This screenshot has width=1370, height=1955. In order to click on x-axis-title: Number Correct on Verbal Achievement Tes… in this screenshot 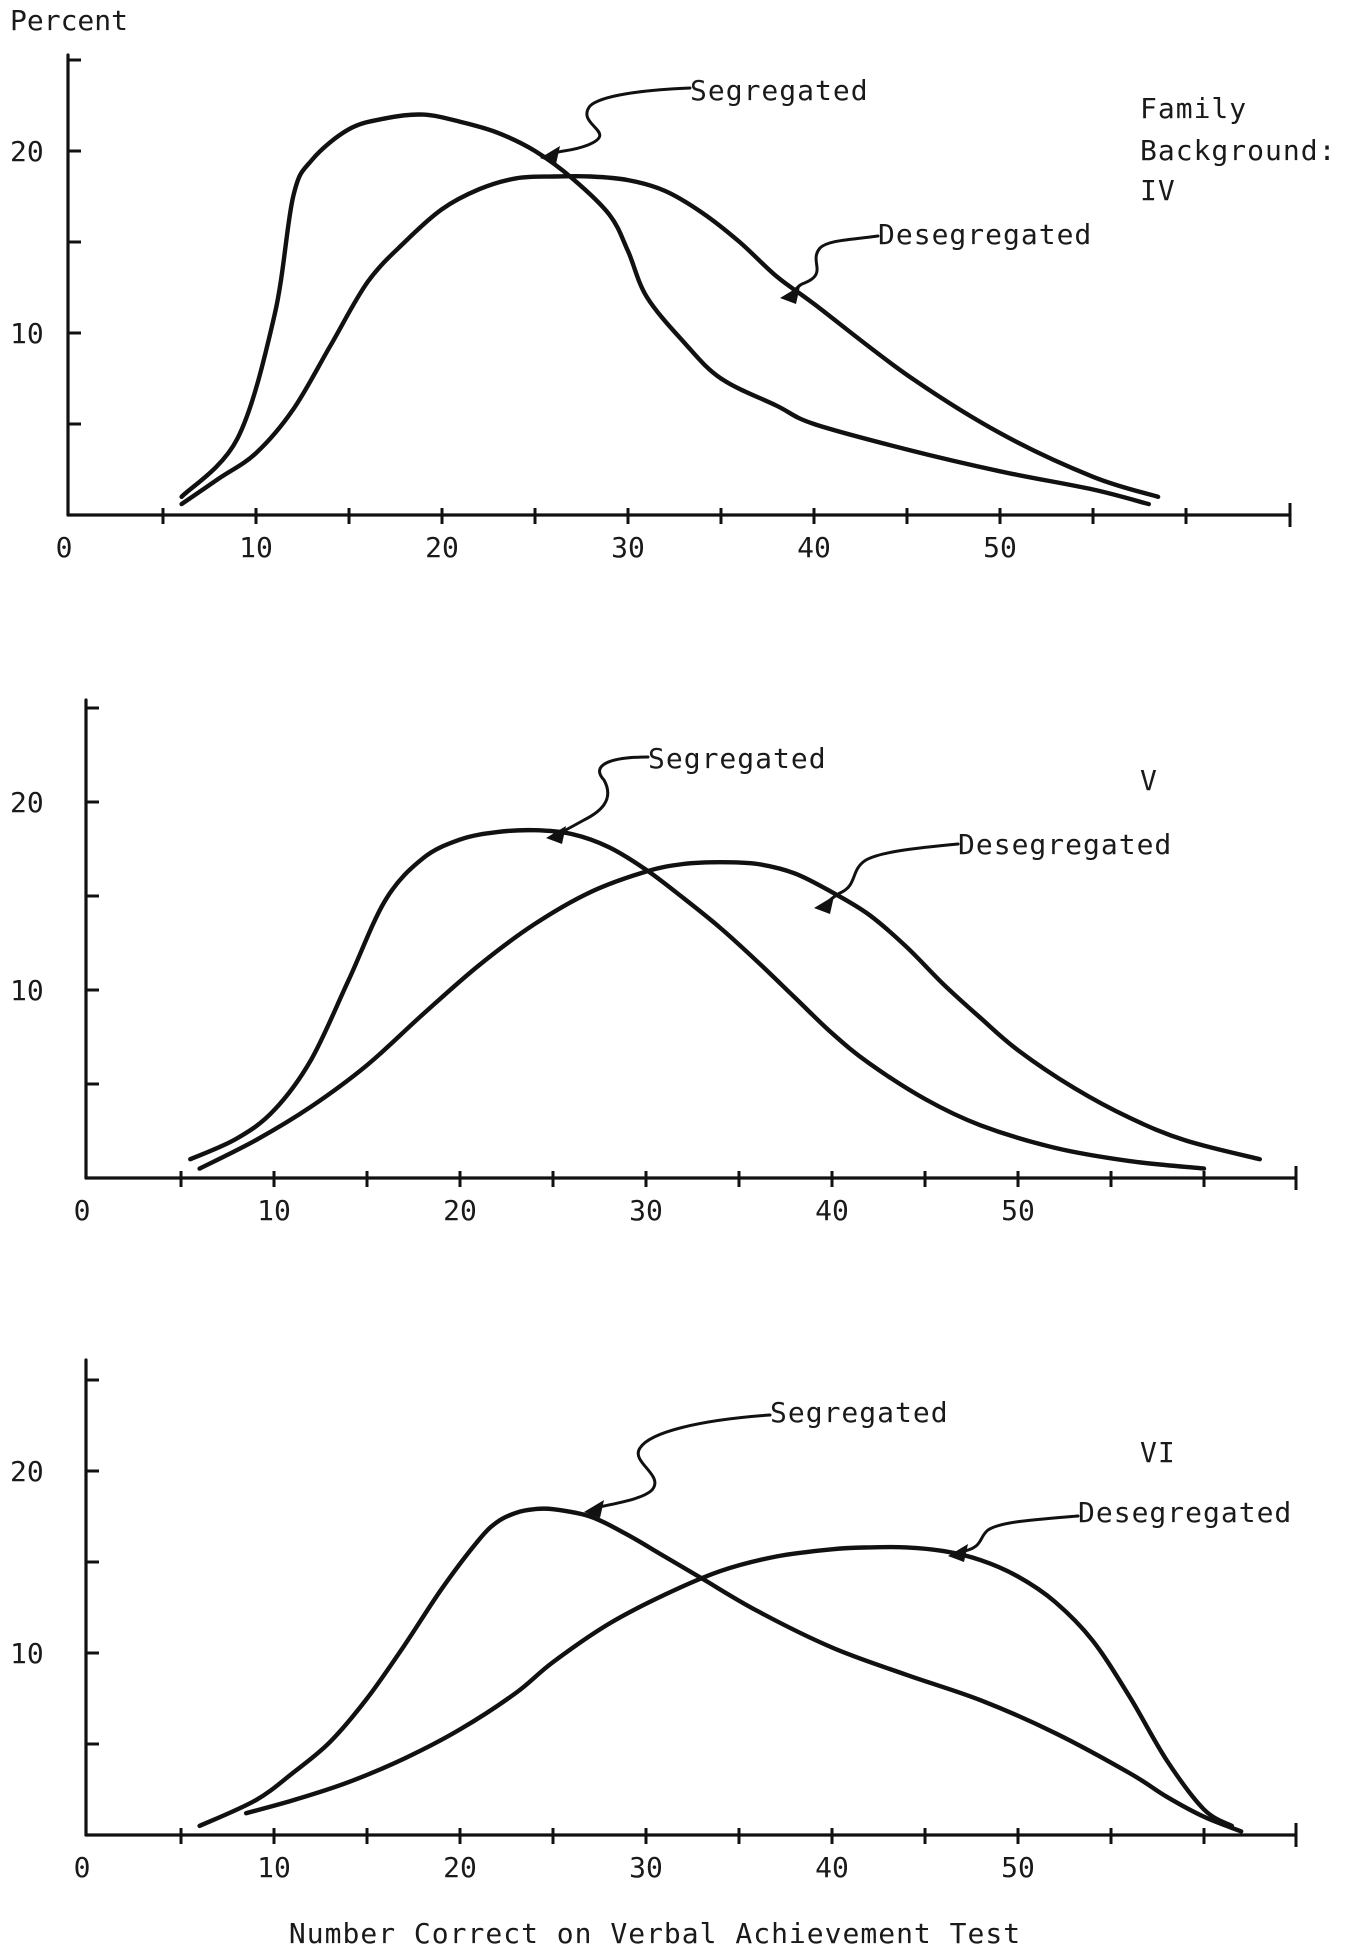, I will do `click(655, 1933)`.